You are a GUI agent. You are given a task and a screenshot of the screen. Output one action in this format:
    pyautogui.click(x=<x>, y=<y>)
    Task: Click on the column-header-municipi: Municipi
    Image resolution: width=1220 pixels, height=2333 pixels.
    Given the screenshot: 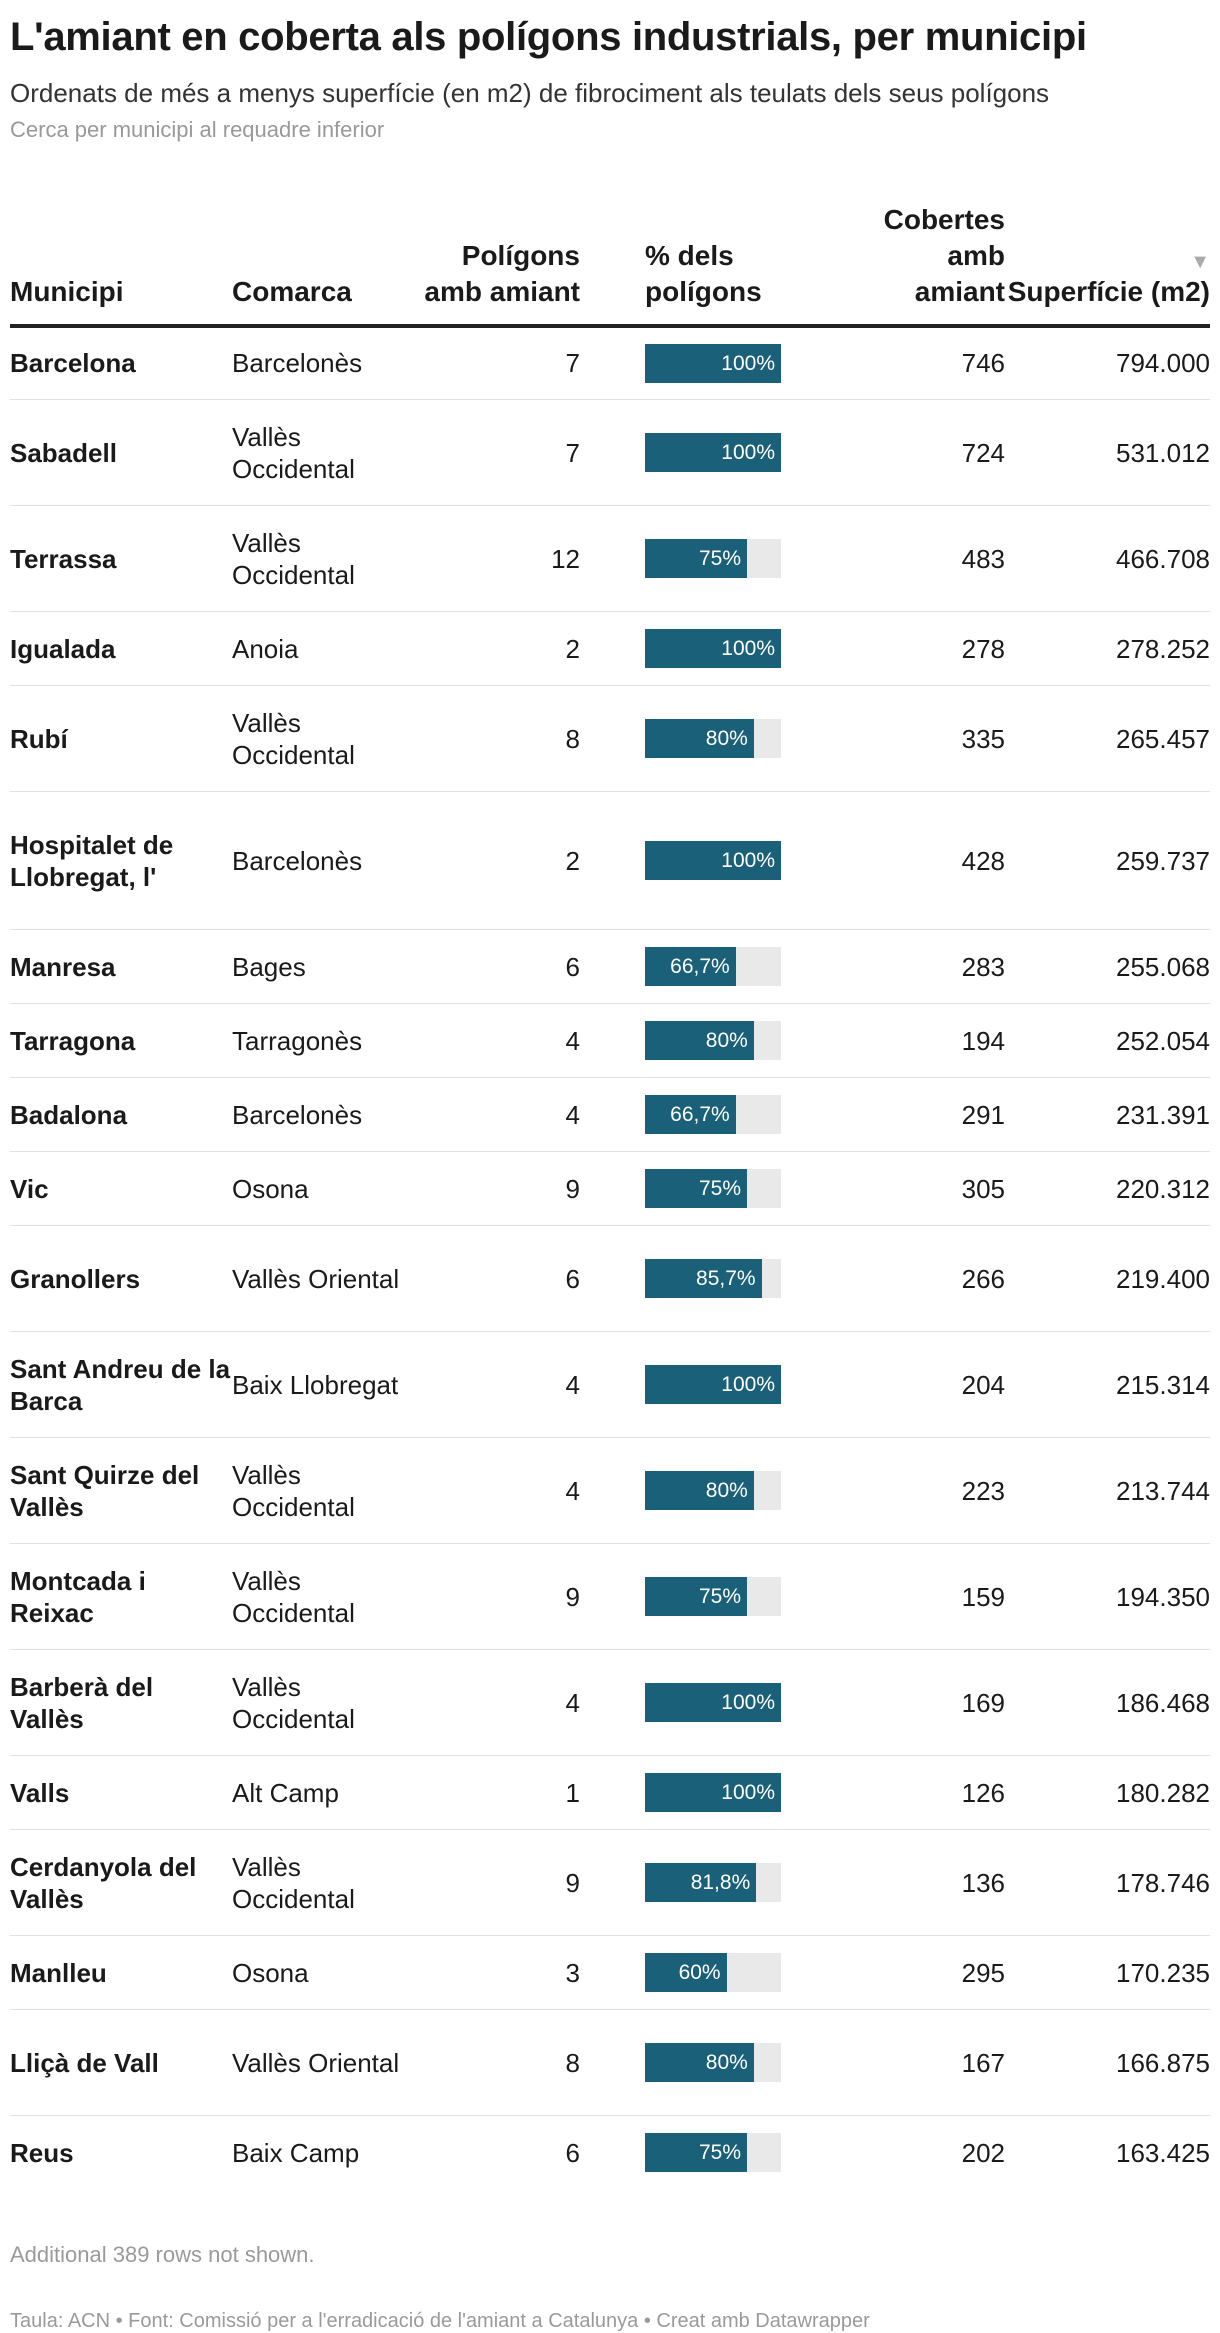 What is the action you would take?
    pyautogui.click(x=67, y=291)
    